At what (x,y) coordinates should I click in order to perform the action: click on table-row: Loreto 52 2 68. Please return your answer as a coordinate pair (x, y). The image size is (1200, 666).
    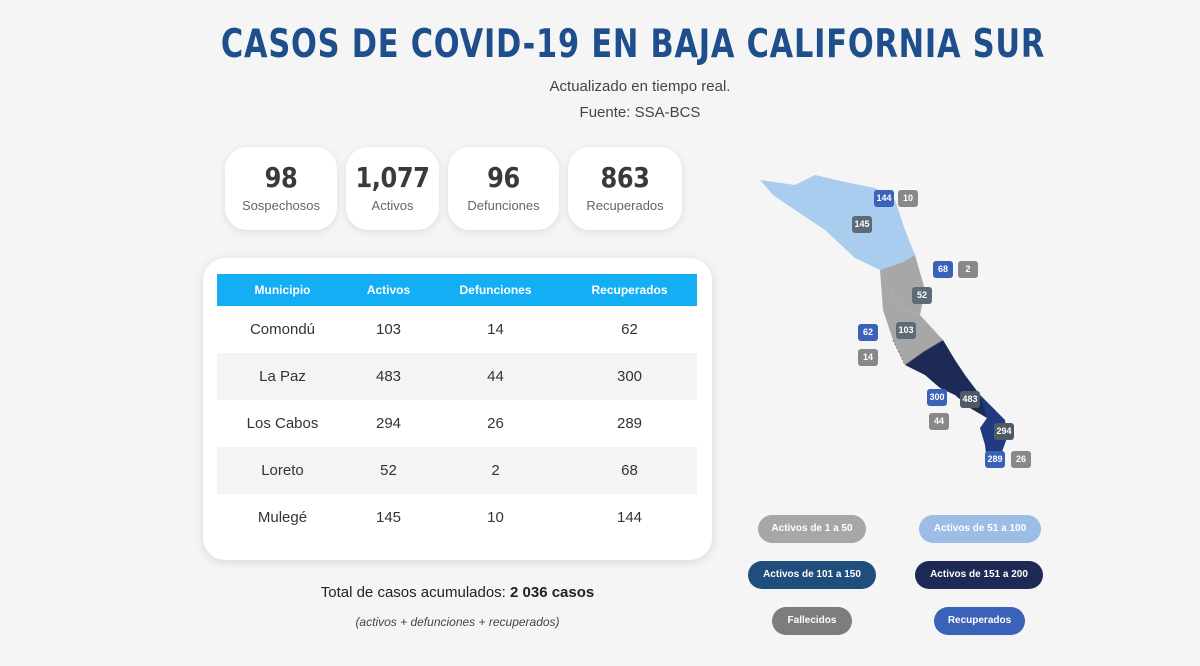
    Looking at the image, I should click on (457, 470).